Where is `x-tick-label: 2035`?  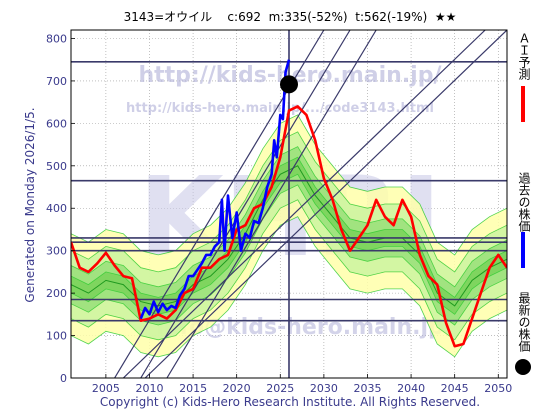 x-tick-label: 2035 is located at coordinates (367, 388).